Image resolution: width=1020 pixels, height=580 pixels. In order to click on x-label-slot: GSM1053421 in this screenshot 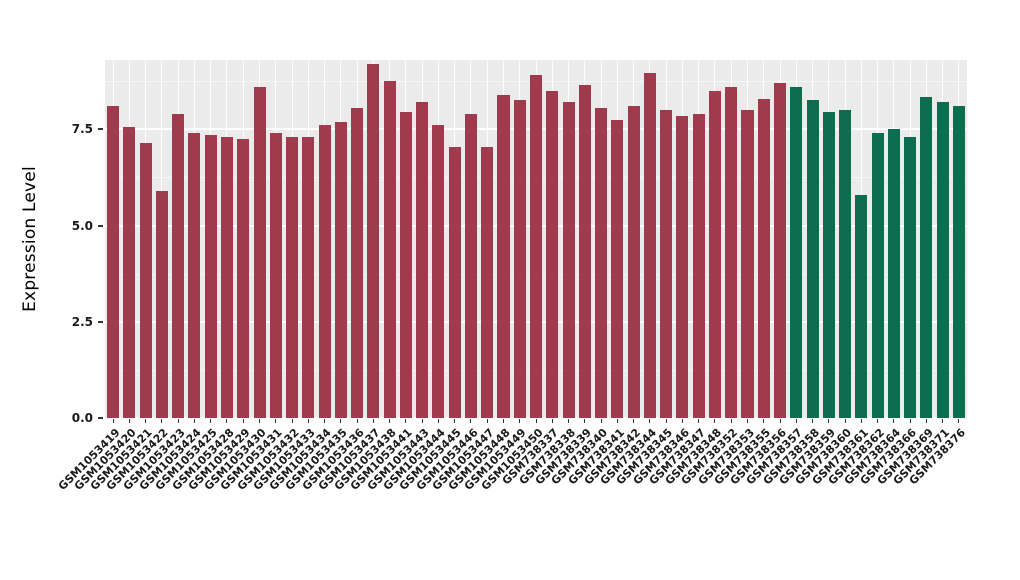, I will do `click(121, 488)`.